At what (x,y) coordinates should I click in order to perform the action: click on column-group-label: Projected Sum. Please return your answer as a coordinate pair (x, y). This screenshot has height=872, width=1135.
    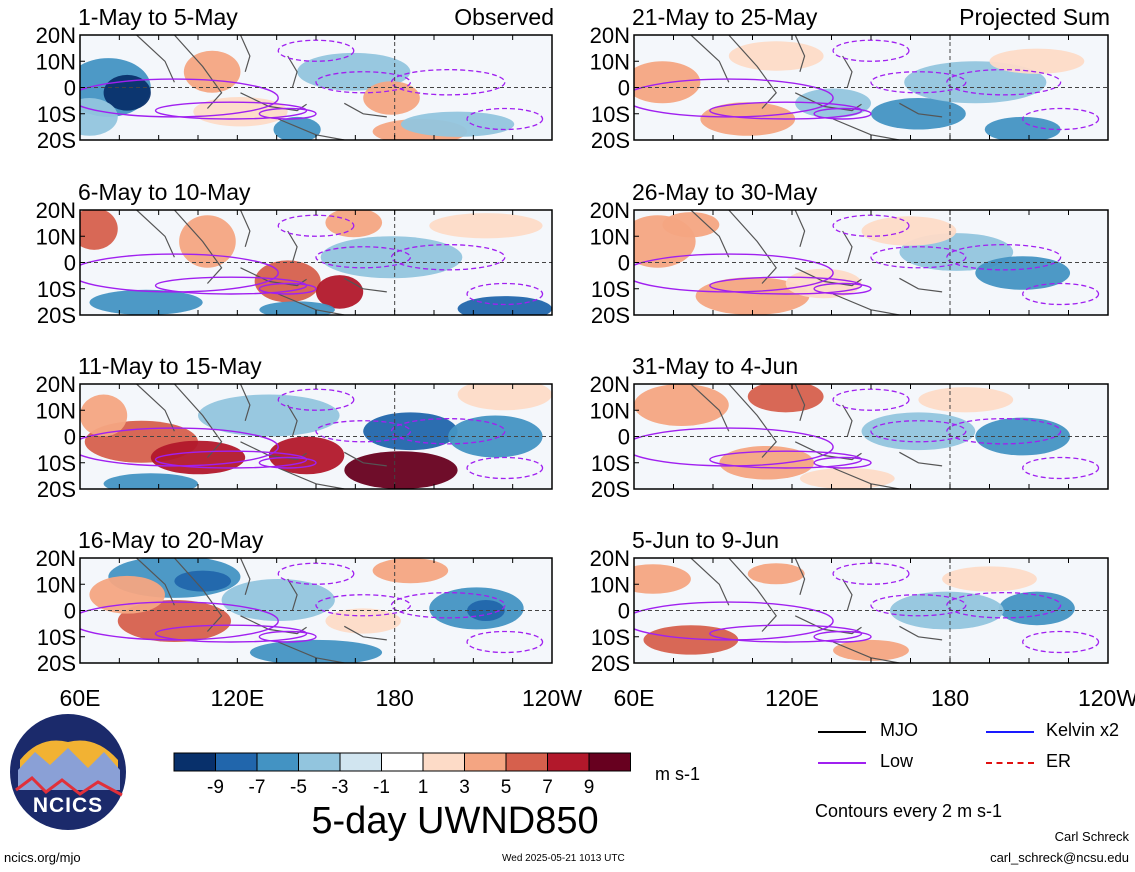
    Looking at the image, I should click on (1034, 17).